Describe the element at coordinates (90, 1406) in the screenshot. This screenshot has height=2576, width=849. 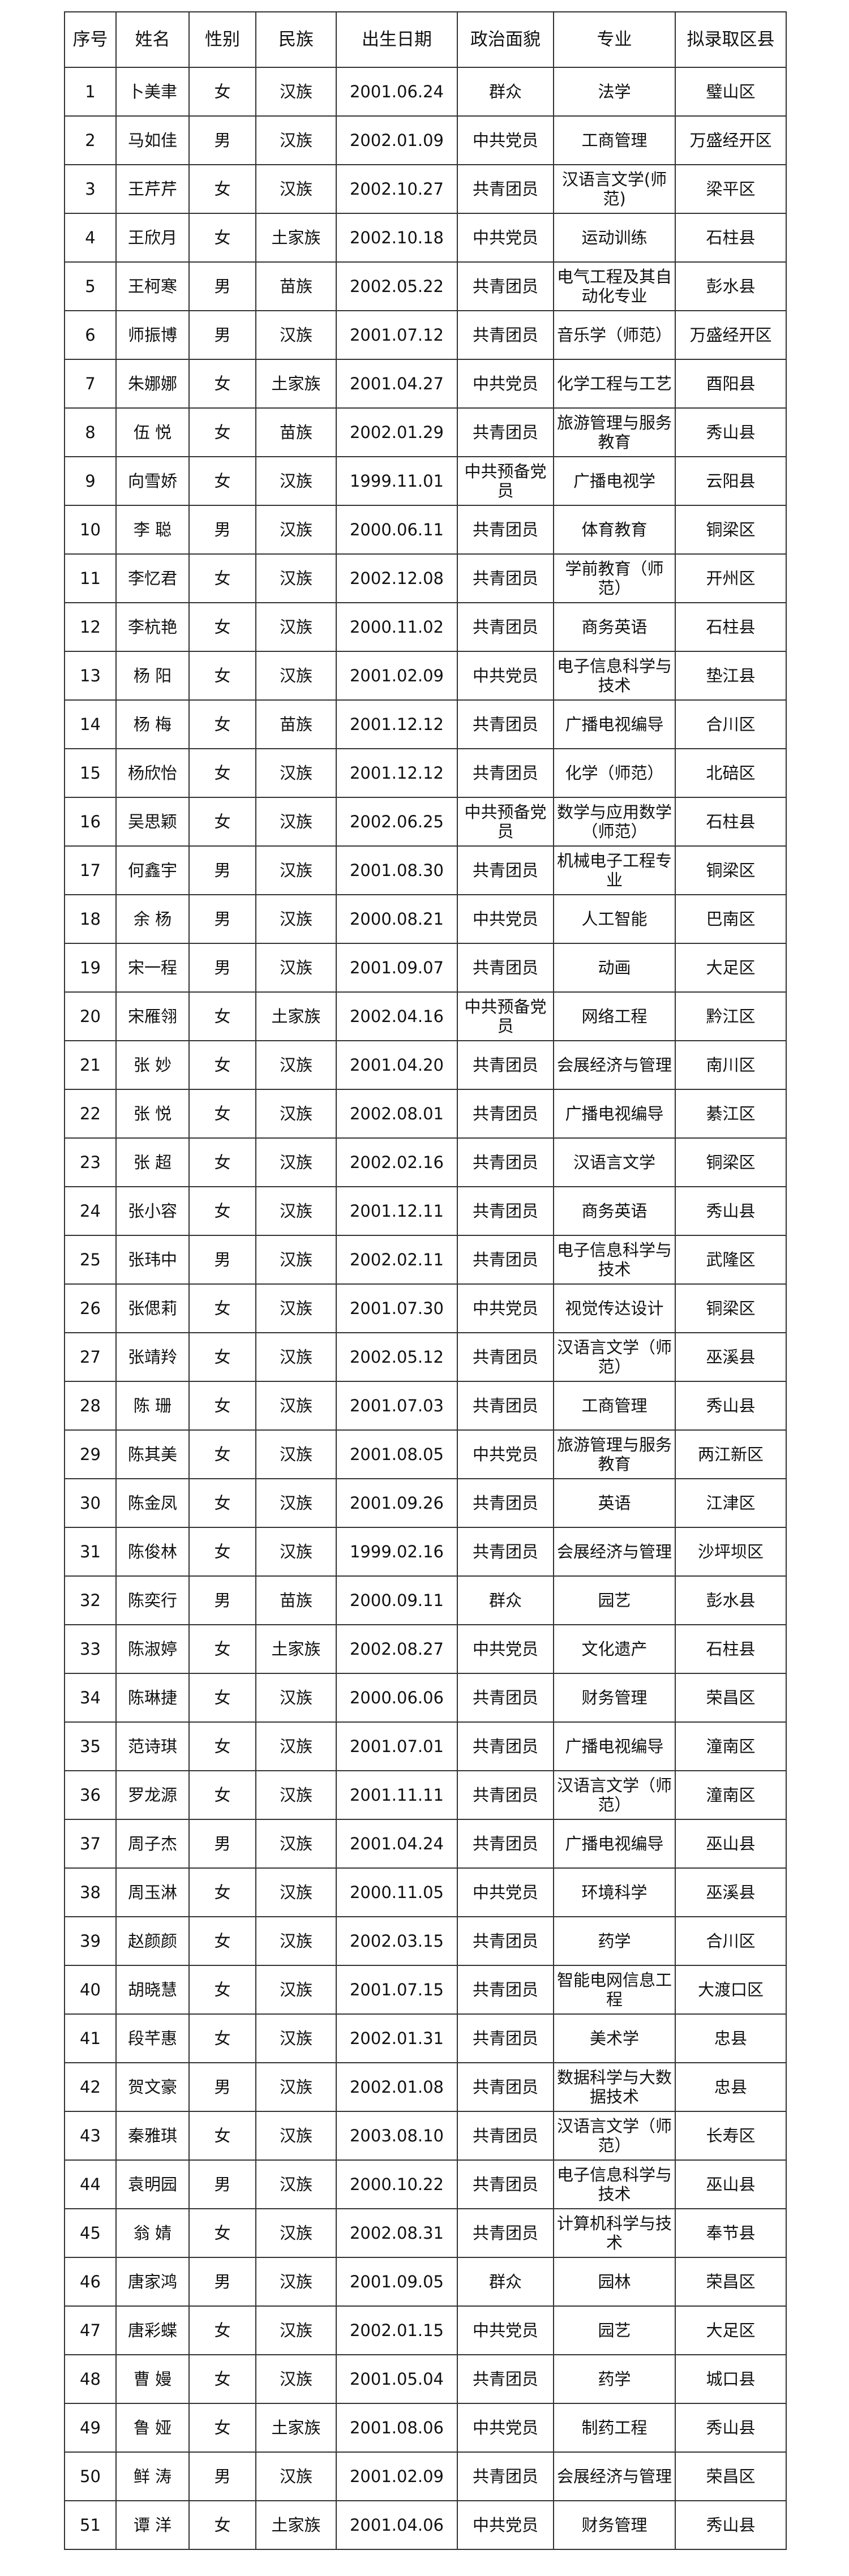
I see `cell-index: 28` at that location.